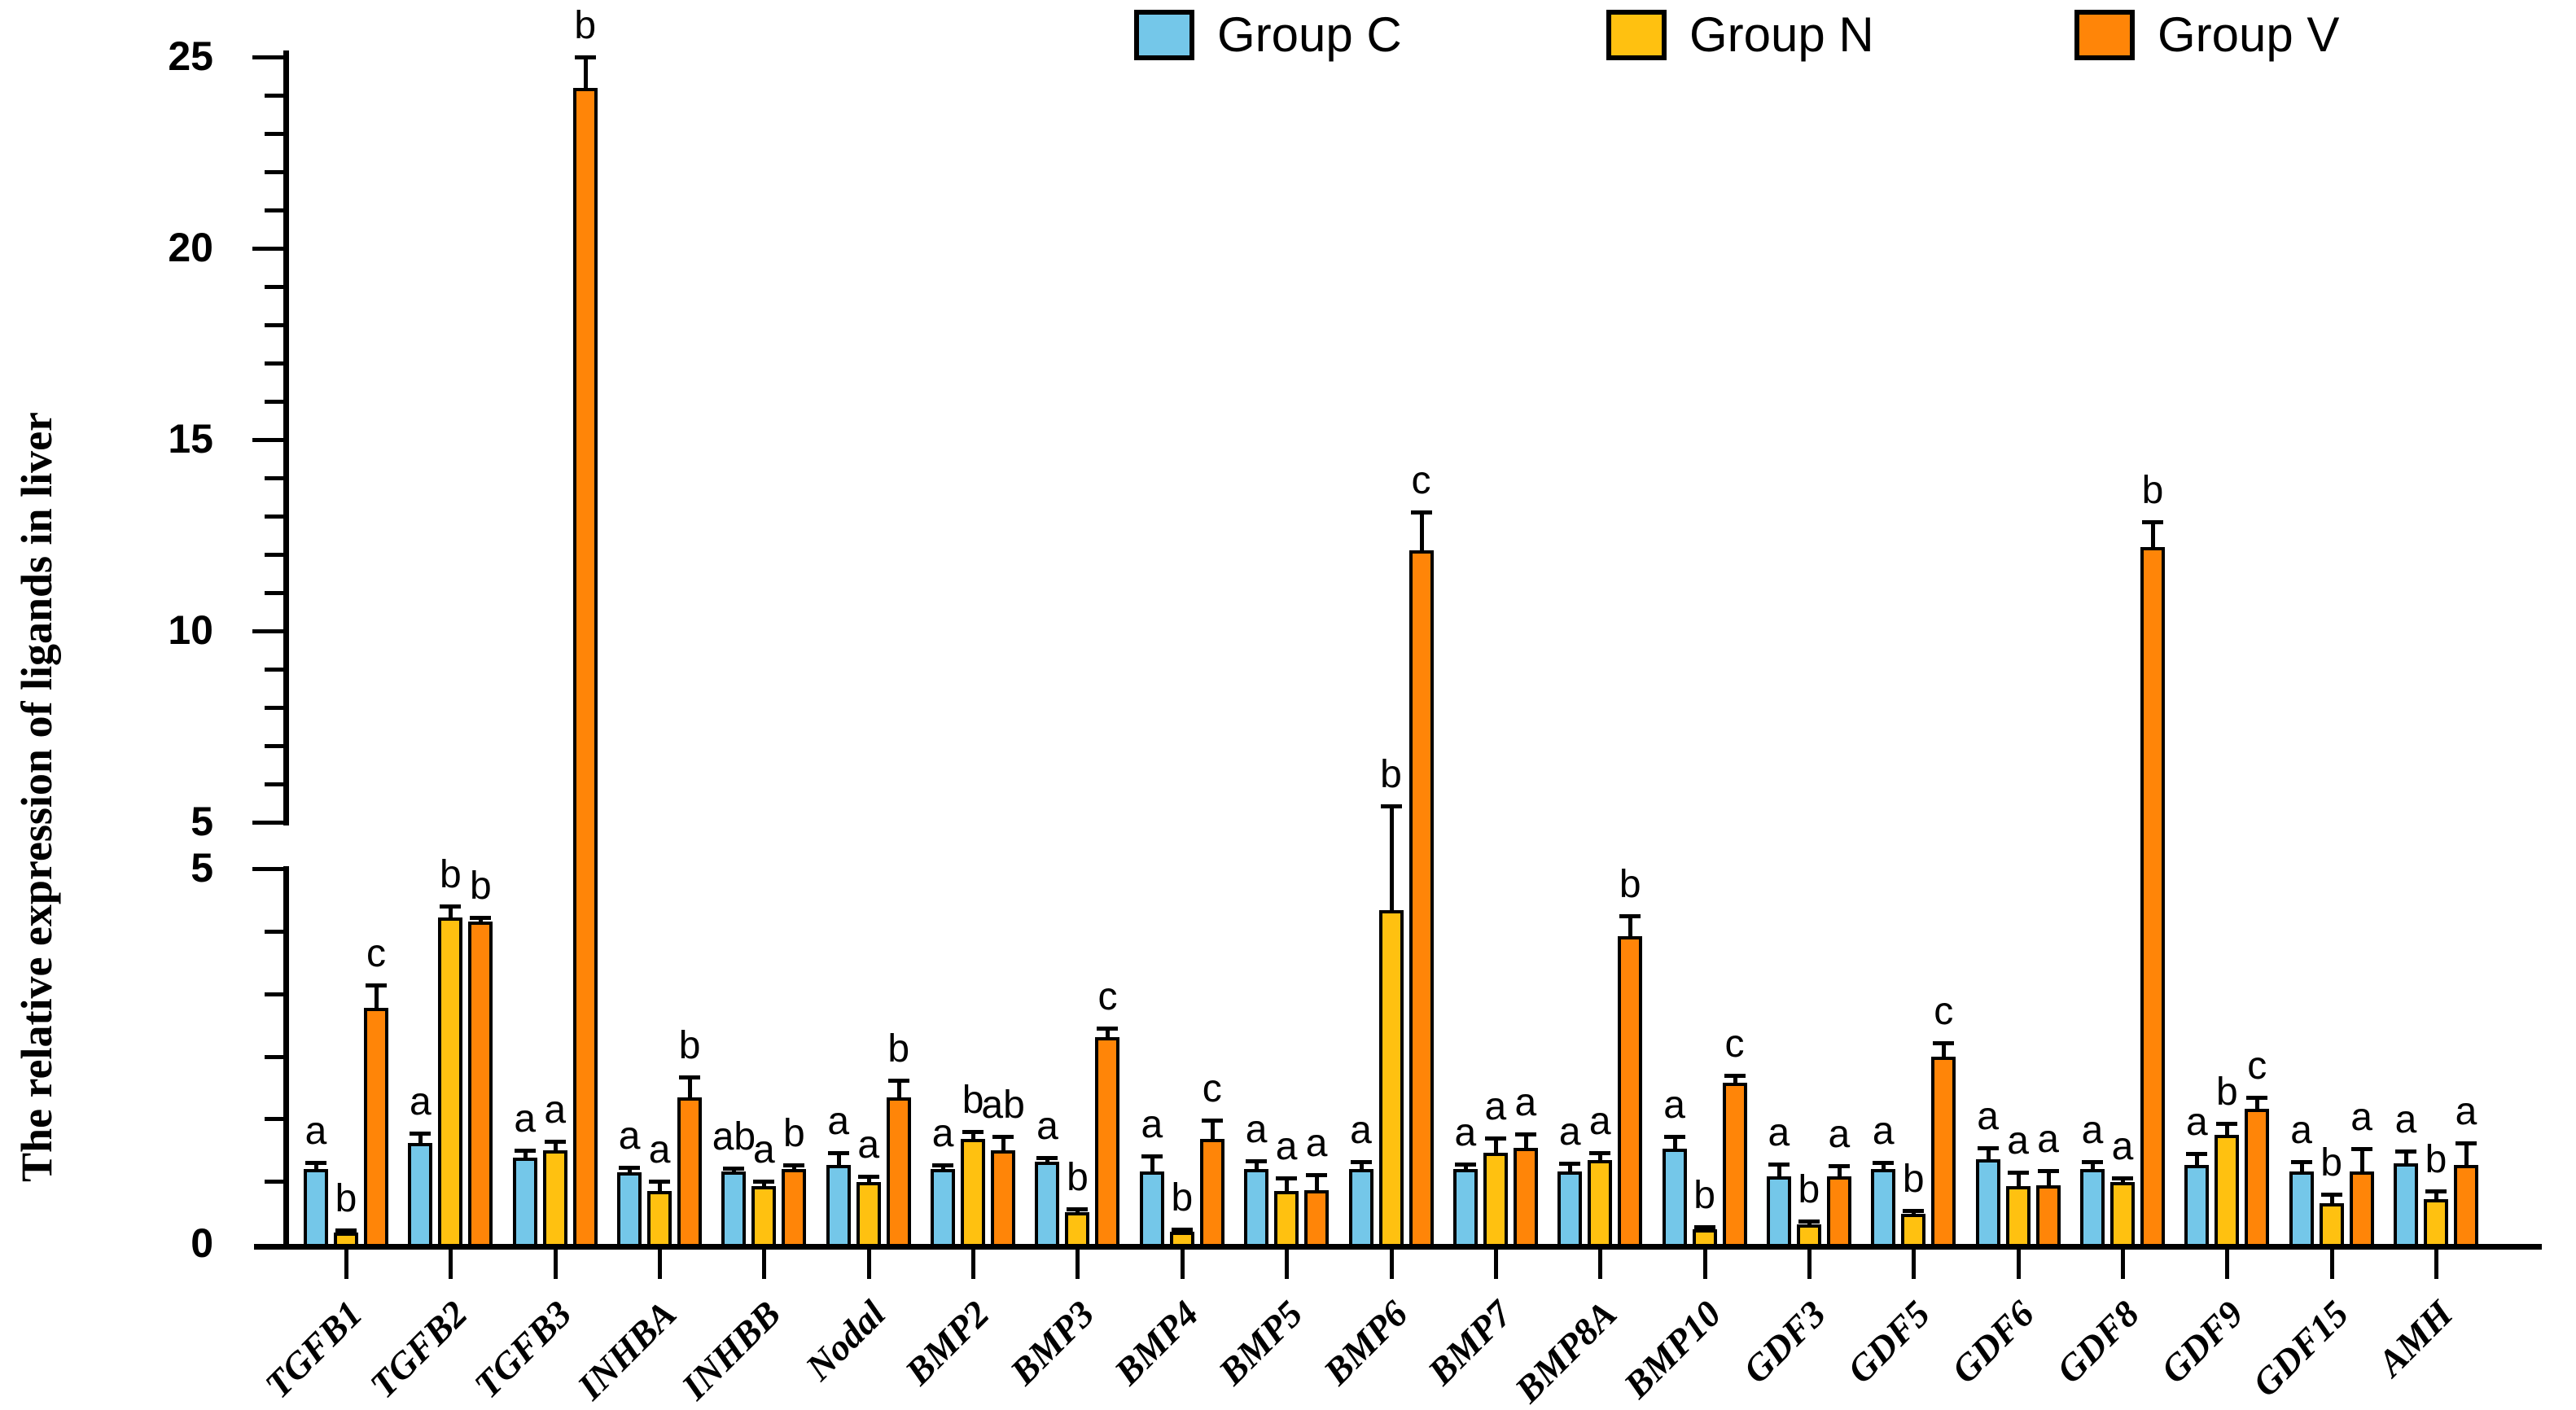 This screenshot has width=2576, height=1410. What do you see at coordinates (2300, 1348) in the screenshot?
I see `category-label: GDF15` at bounding box center [2300, 1348].